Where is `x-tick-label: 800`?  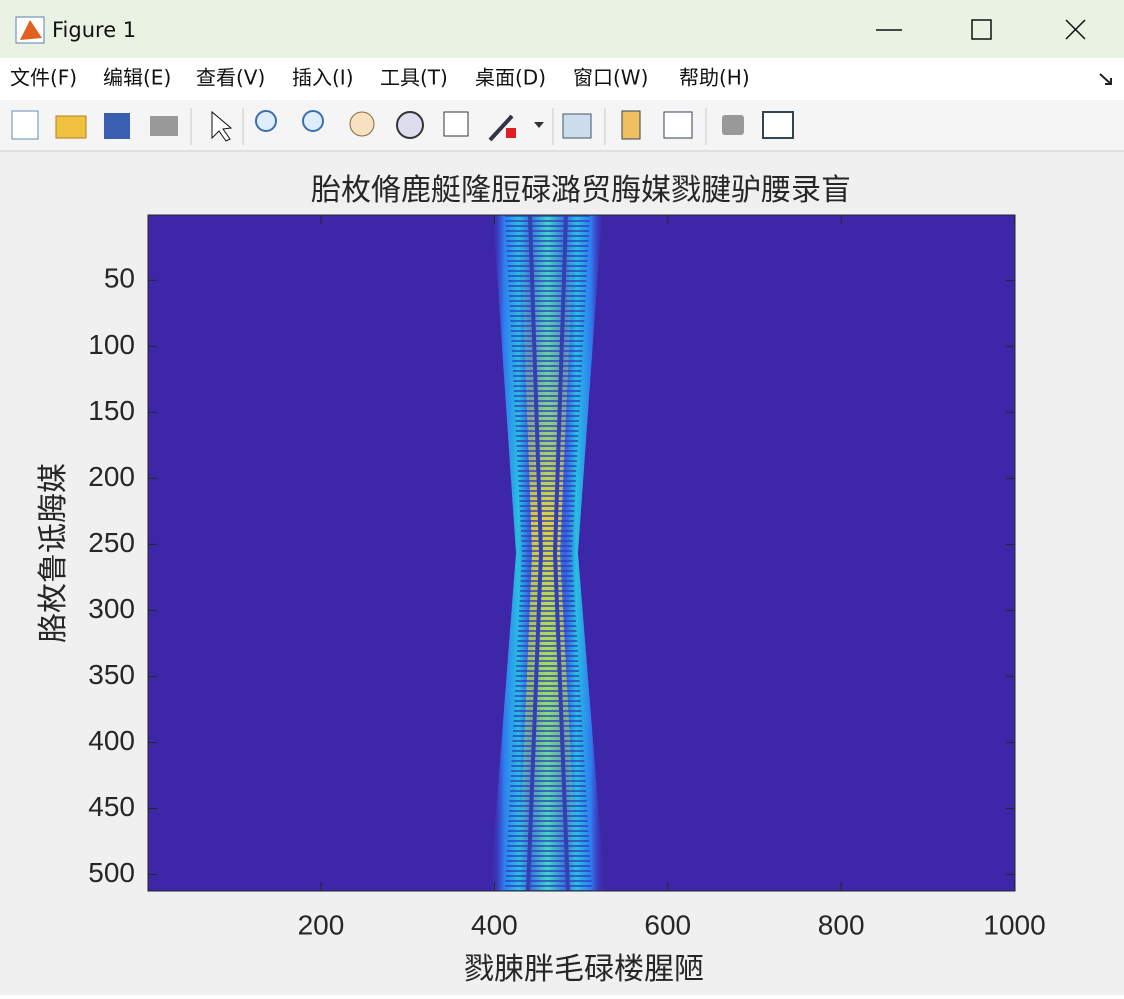
x-tick-label: 800 is located at coordinates (841, 924).